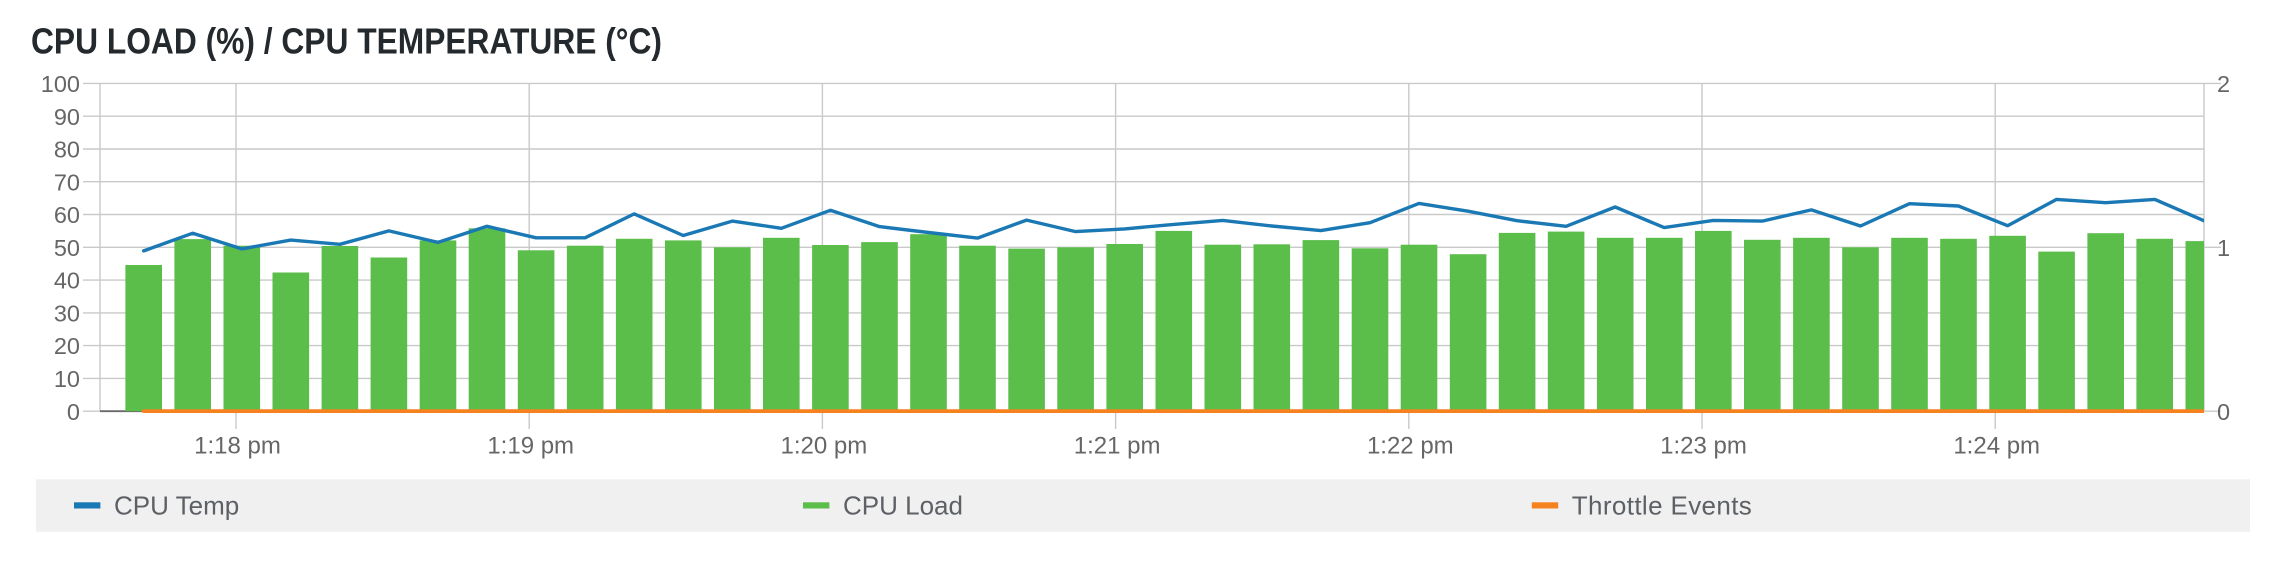 This screenshot has height=563, width=2272. I want to click on svg-text: 20, so click(67, 346).